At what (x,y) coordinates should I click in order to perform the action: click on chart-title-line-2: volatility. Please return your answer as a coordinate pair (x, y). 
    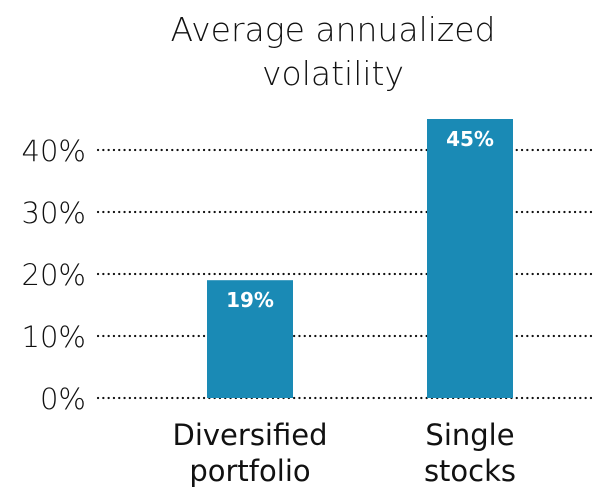
    Looking at the image, I should click on (333, 73).